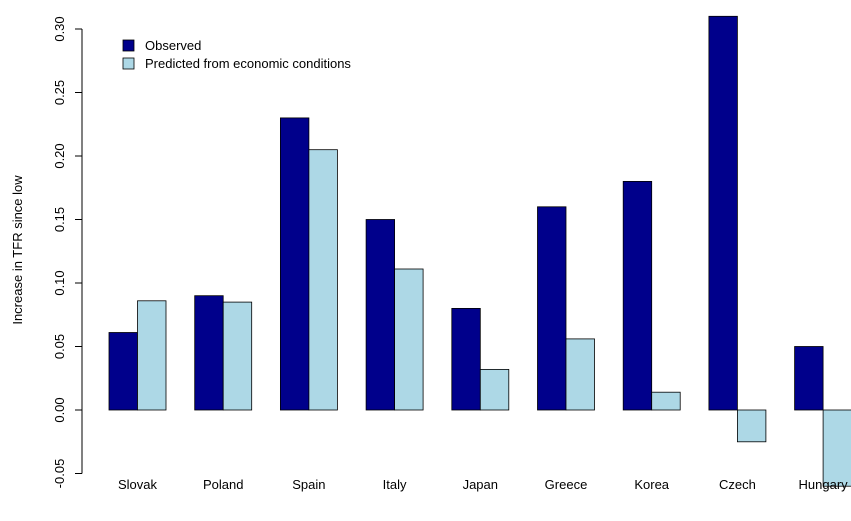  I want to click on bar-italy-observed, so click(380, 315).